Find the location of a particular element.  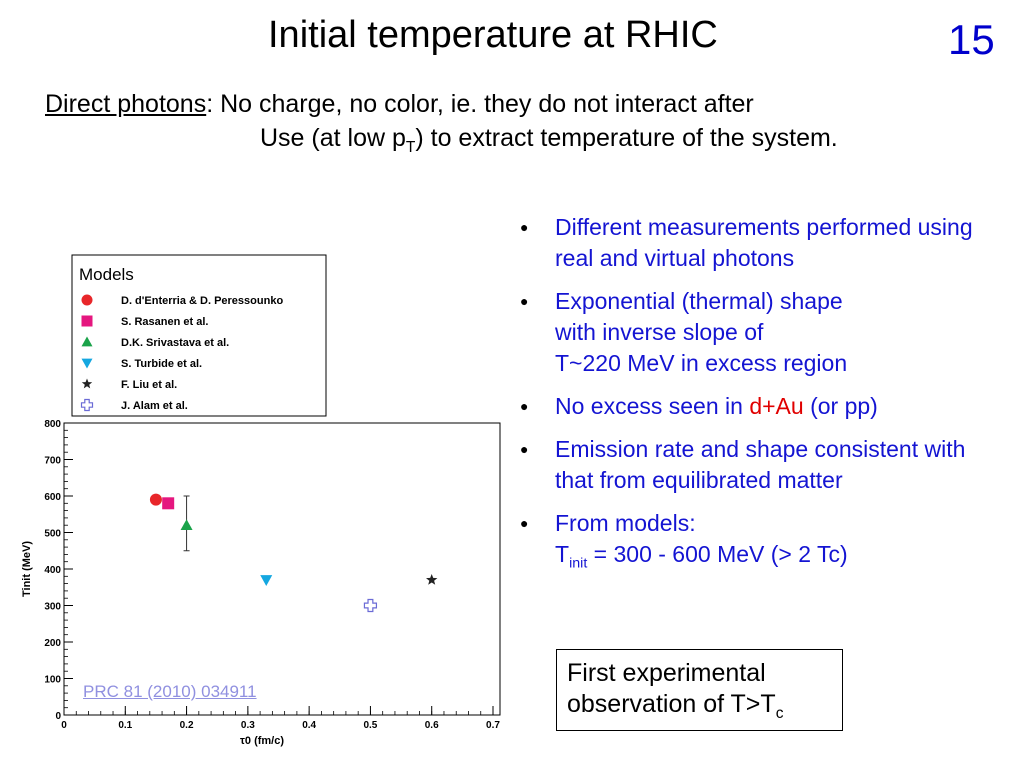

y-tick-label: 600 is located at coordinates (52, 497).